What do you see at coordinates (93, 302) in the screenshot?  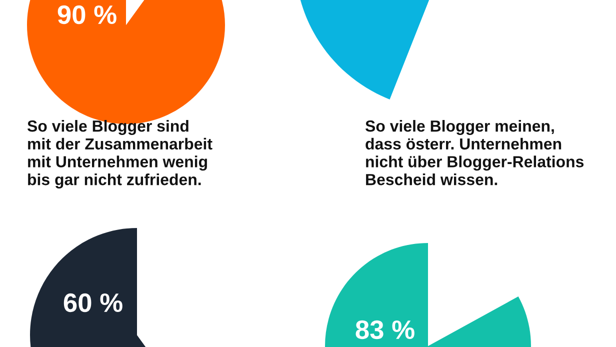 I see `data-label: 60 %` at bounding box center [93, 302].